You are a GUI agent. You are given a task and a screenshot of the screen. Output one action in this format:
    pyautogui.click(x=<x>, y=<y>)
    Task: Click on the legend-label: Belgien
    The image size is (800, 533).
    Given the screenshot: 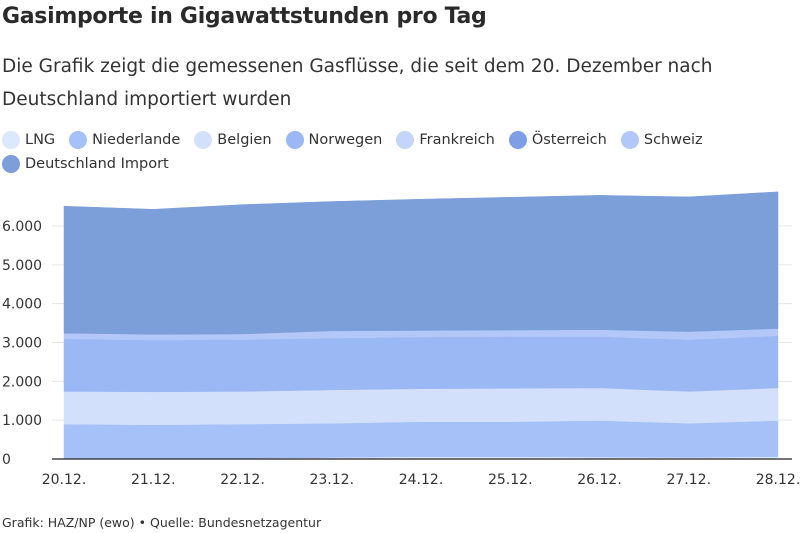 What is the action you would take?
    pyautogui.click(x=244, y=139)
    